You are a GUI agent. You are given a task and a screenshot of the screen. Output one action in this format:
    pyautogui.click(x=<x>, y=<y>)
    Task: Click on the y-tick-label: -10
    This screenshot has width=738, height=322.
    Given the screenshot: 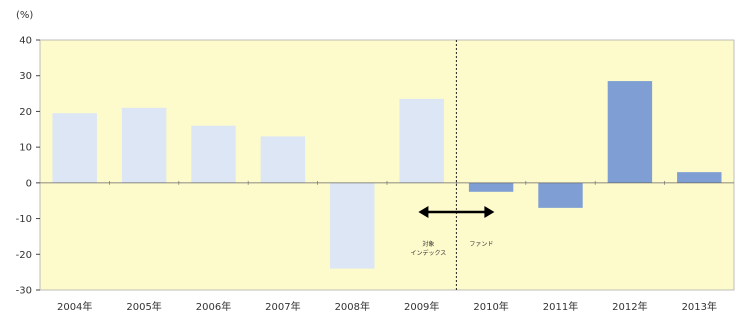 What is the action you would take?
    pyautogui.click(x=24, y=219)
    